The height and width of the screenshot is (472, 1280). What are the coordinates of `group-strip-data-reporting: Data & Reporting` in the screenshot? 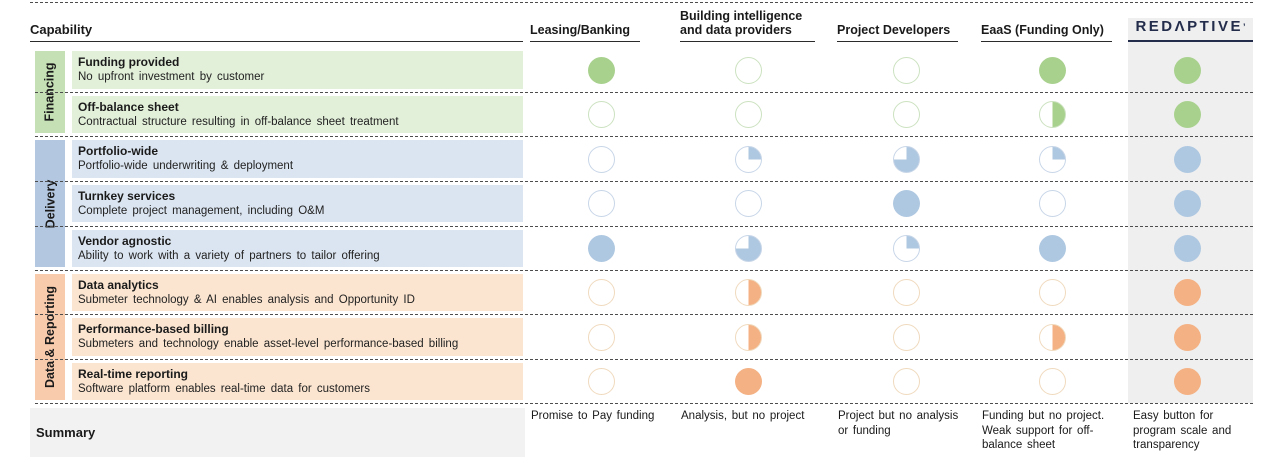 It's located at (50, 337).